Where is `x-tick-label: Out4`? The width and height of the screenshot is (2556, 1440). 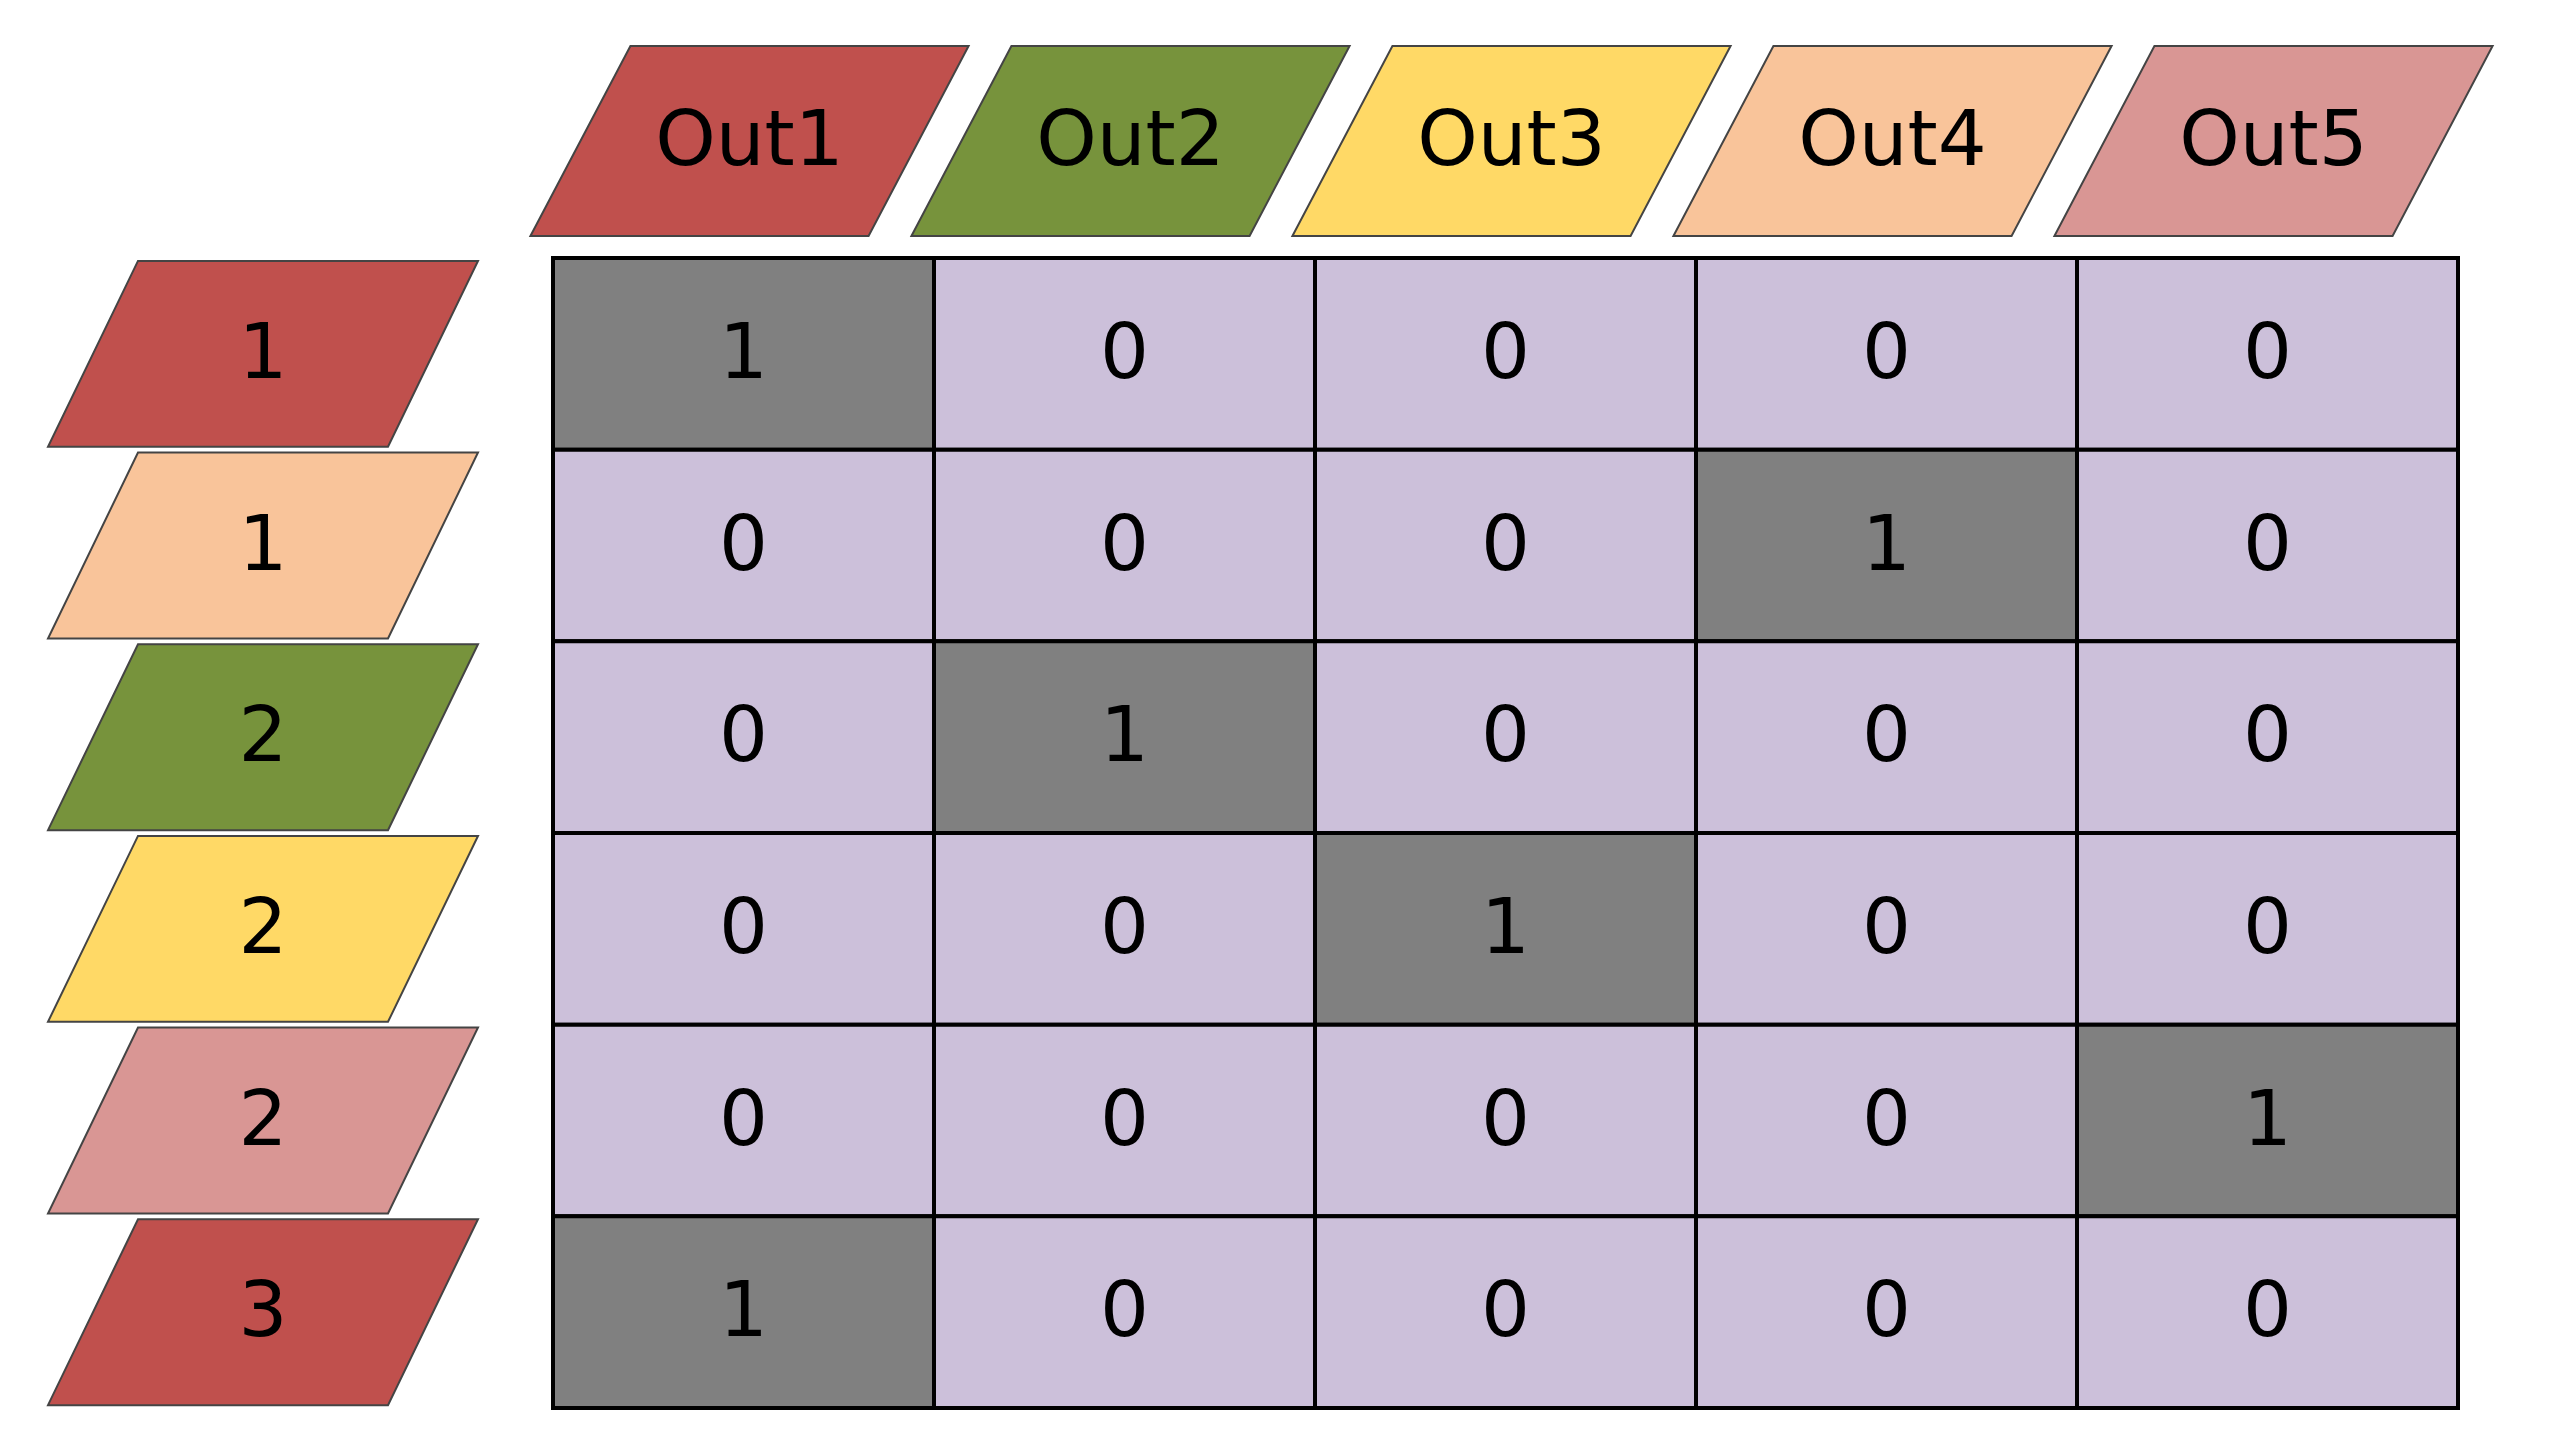
x-tick-label: Out4 is located at coordinates (1892, 138).